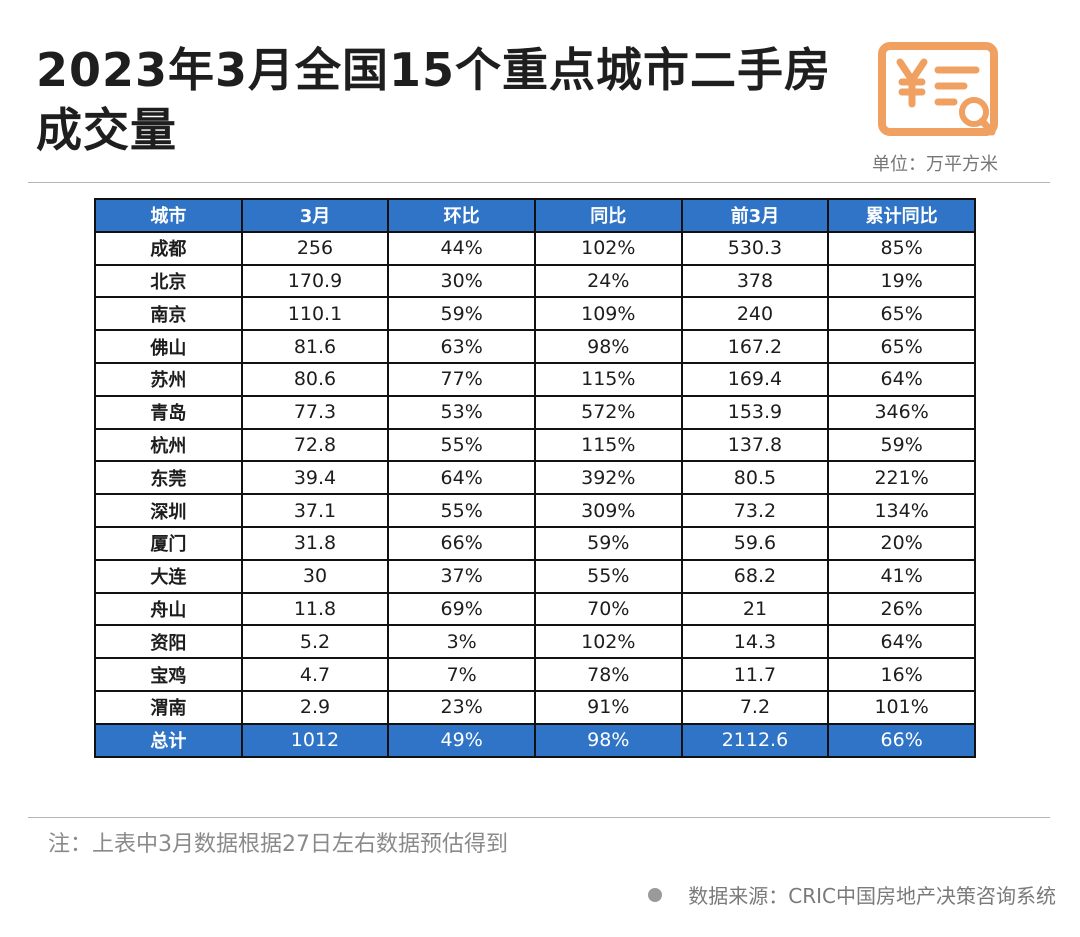 This screenshot has width=1080, height=937. I want to click on cell-march: 72.8, so click(315, 445).